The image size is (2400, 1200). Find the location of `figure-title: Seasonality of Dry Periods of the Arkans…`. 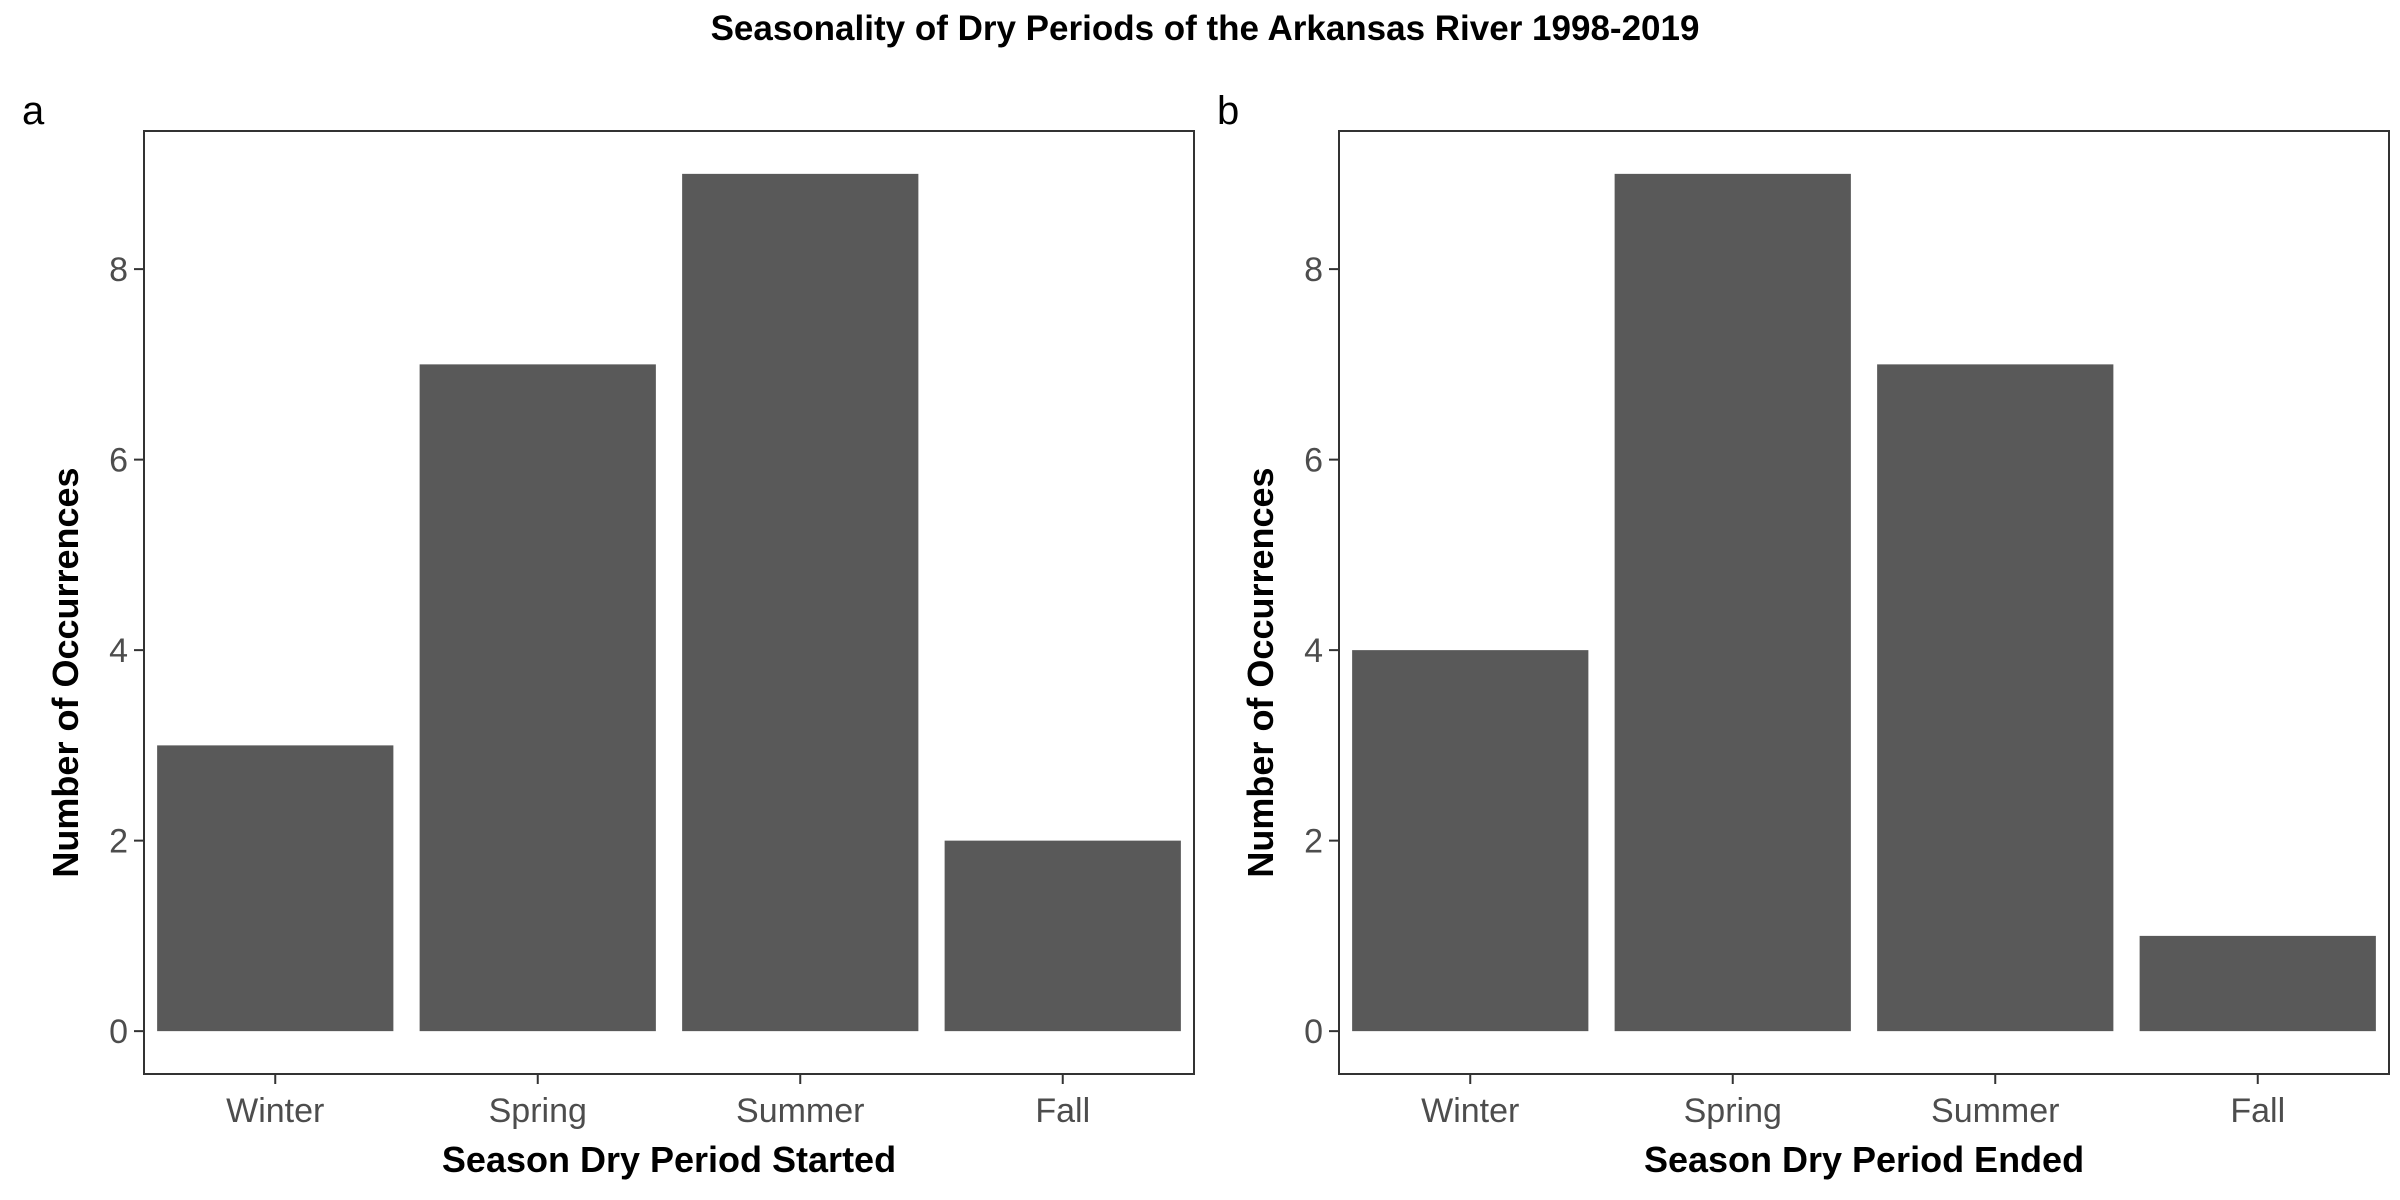

figure-title: Seasonality of Dry Periods of the Arkans… is located at coordinates (1205, 28).